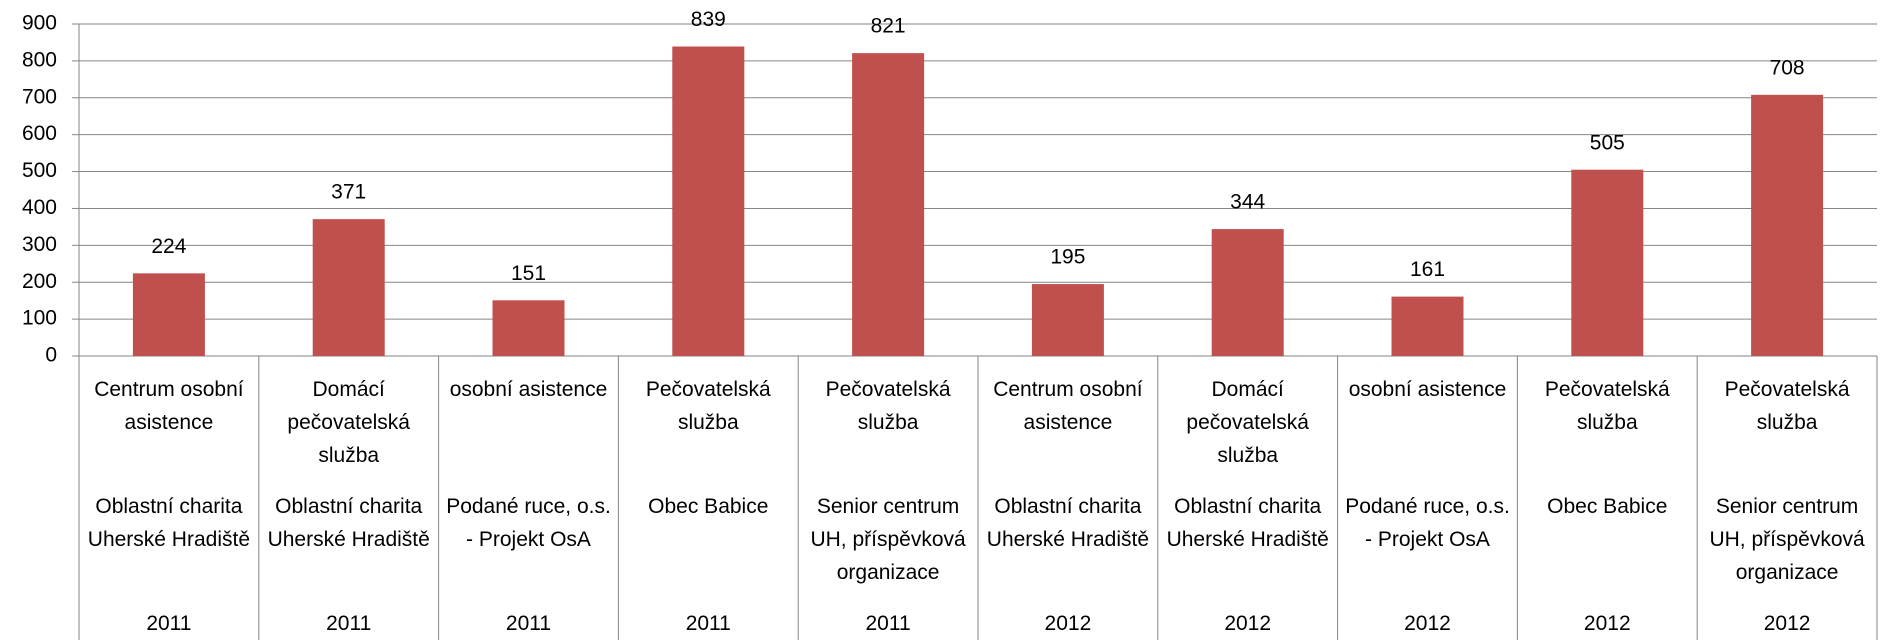 The width and height of the screenshot is (1887, 640). What do you see at coordinates (168, 246) in the screenshot?
I see `data-label: 224` at bounding box center [168, 246].